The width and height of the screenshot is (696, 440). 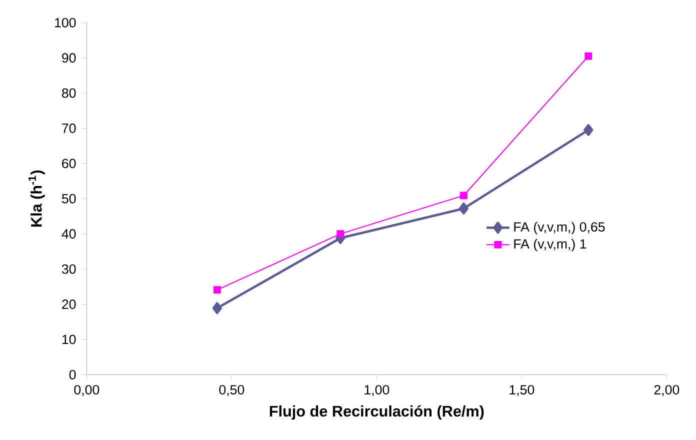 I want to click on x-tick-label: 1,00, so click(x=377, y=390).